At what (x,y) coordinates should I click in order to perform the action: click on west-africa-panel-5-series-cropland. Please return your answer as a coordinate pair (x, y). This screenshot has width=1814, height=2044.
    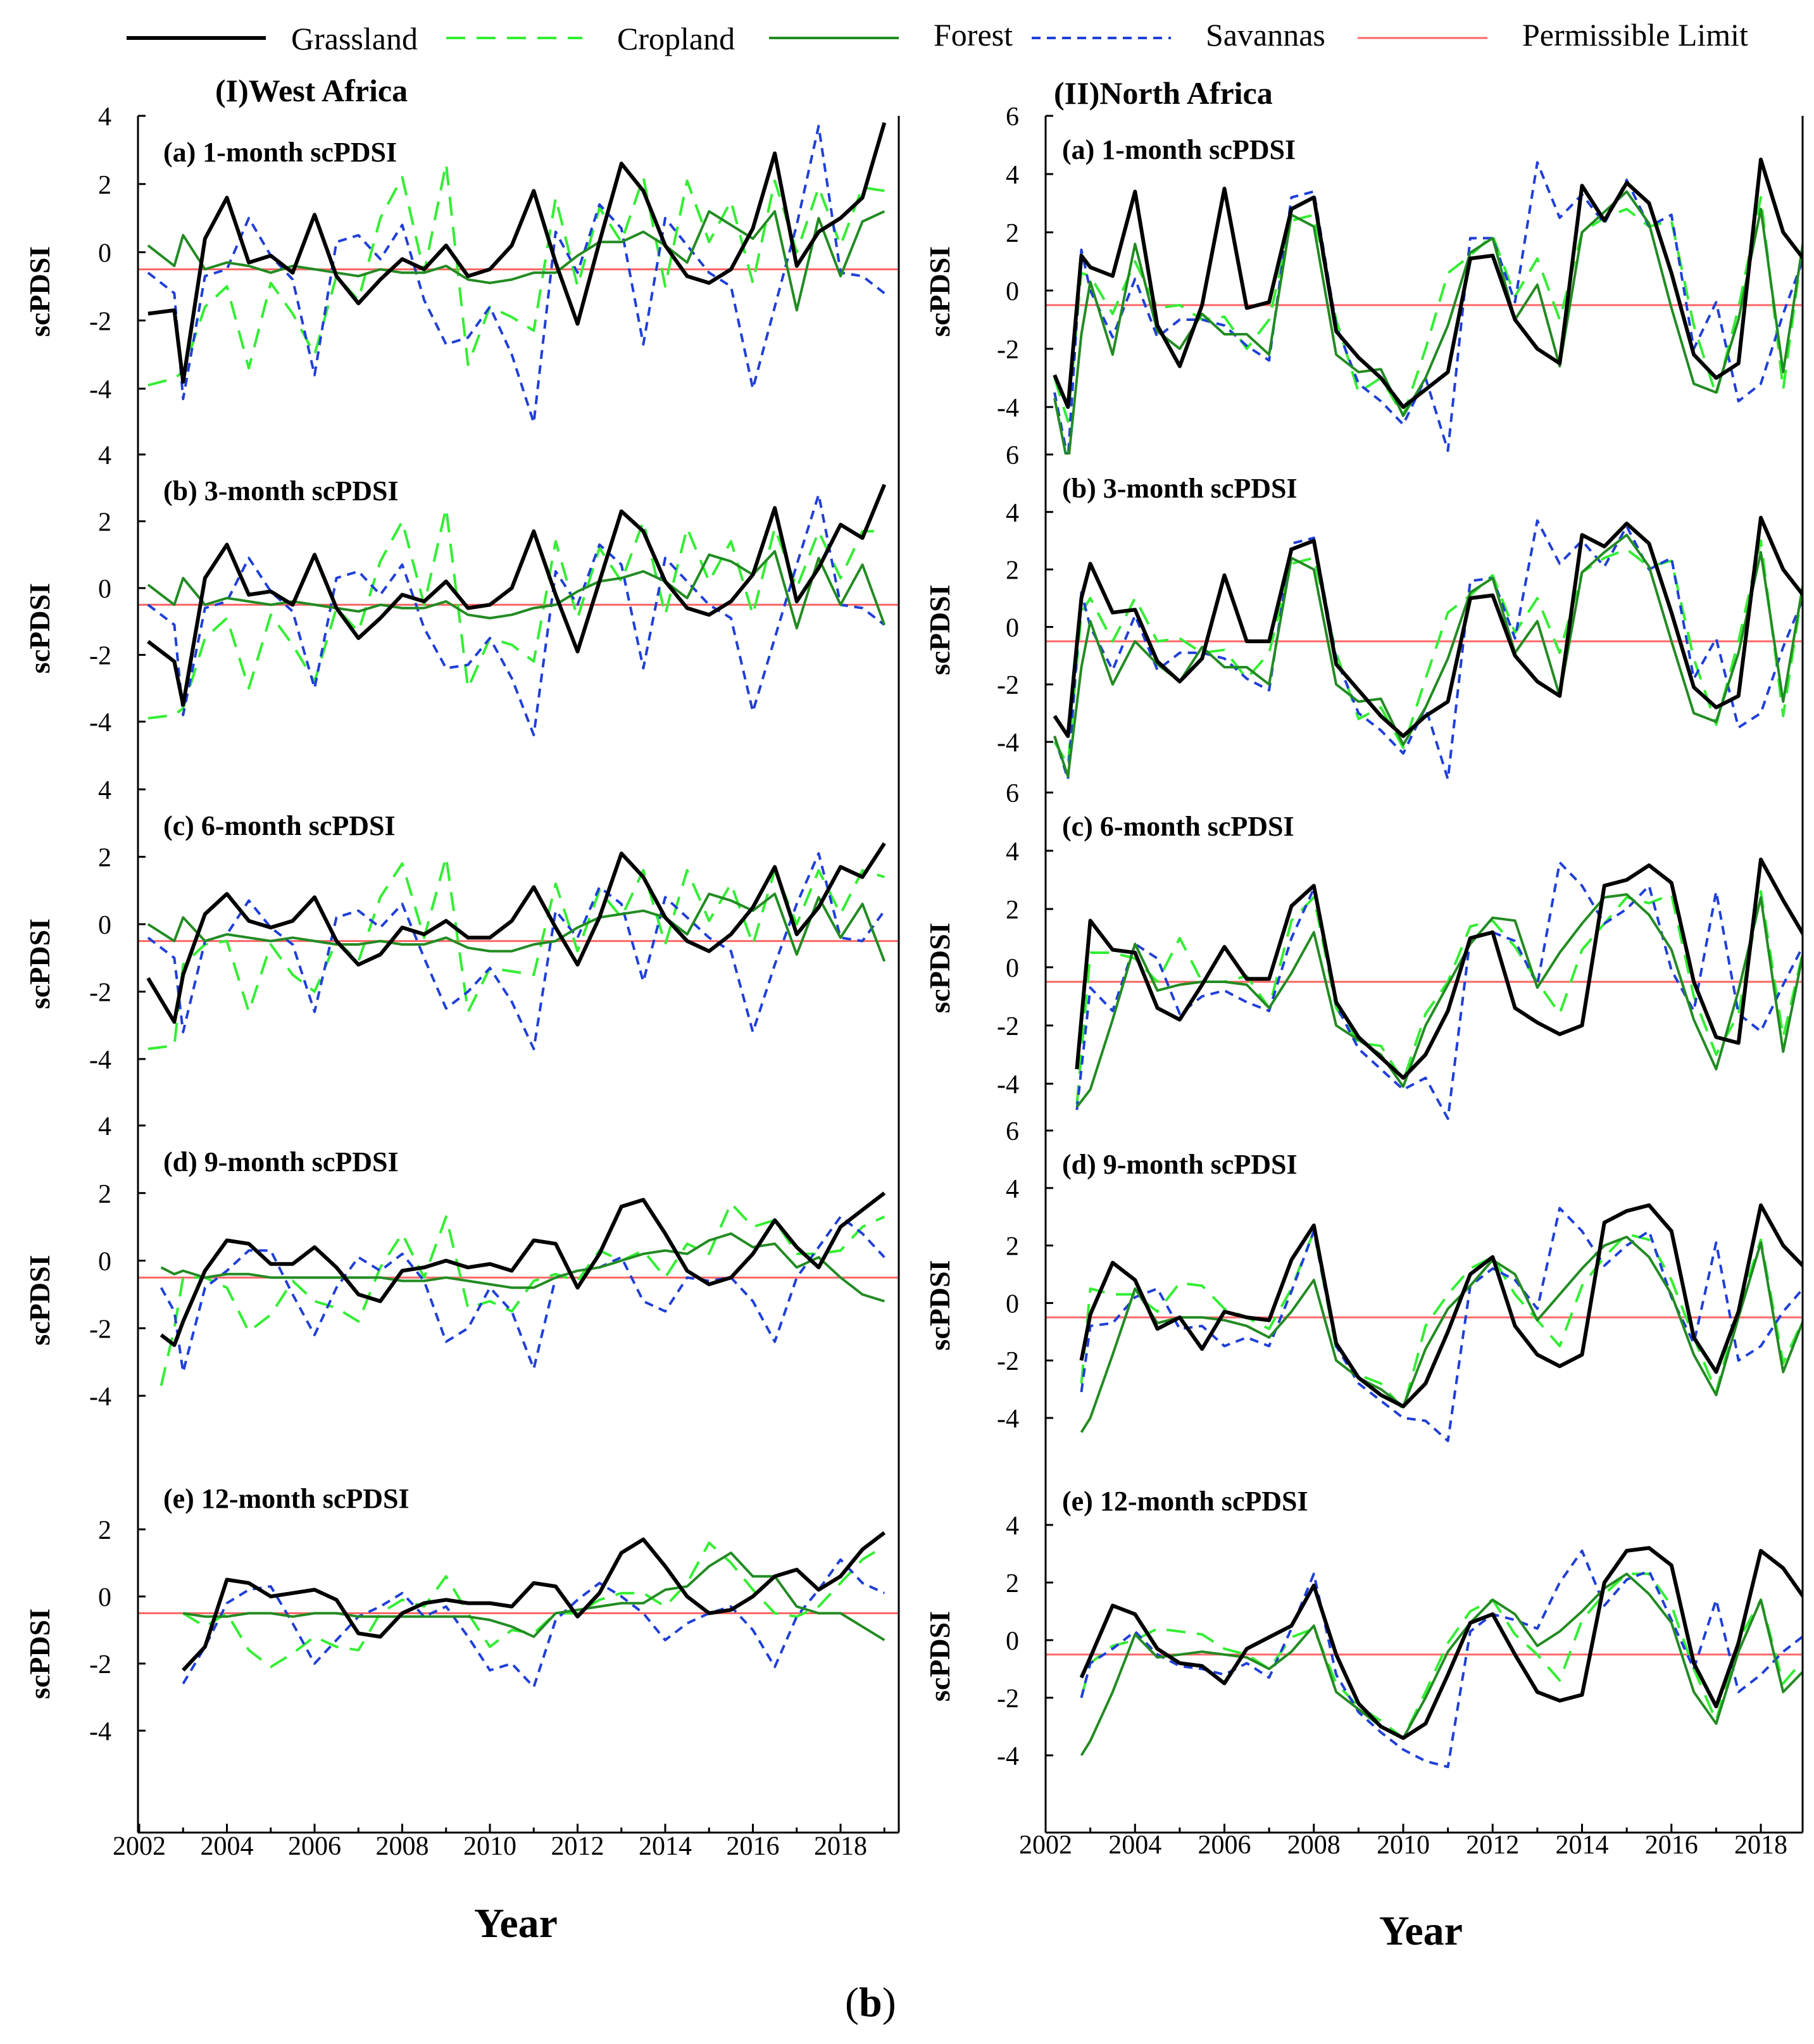
    Looking at the image, I should click on (533, 1605).